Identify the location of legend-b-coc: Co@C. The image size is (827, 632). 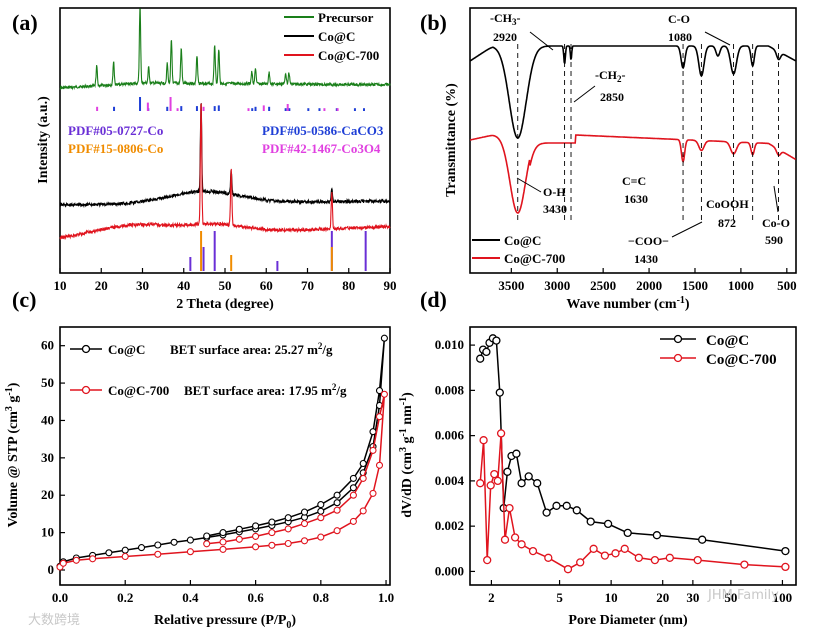
(522, 240).